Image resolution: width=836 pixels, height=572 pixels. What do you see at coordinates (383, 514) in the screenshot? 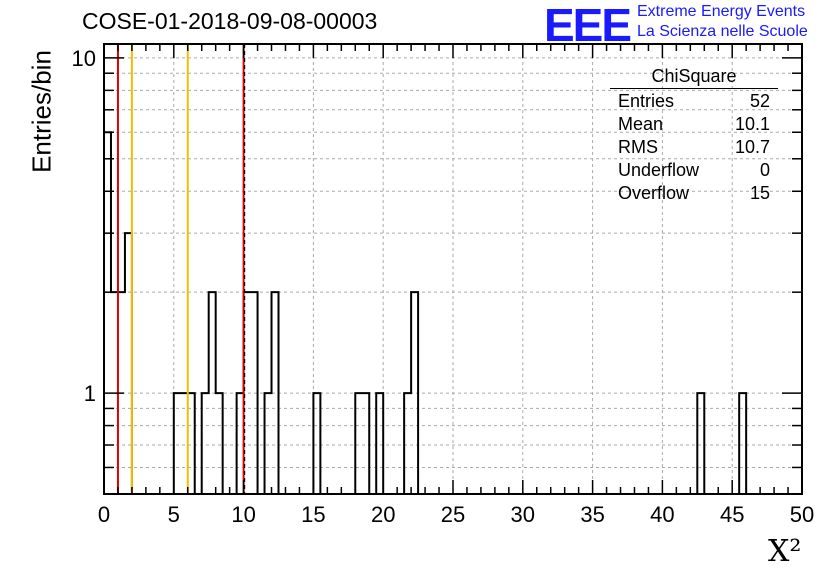
I see `x-tick-label: 20` at bounding box center [383, 514].